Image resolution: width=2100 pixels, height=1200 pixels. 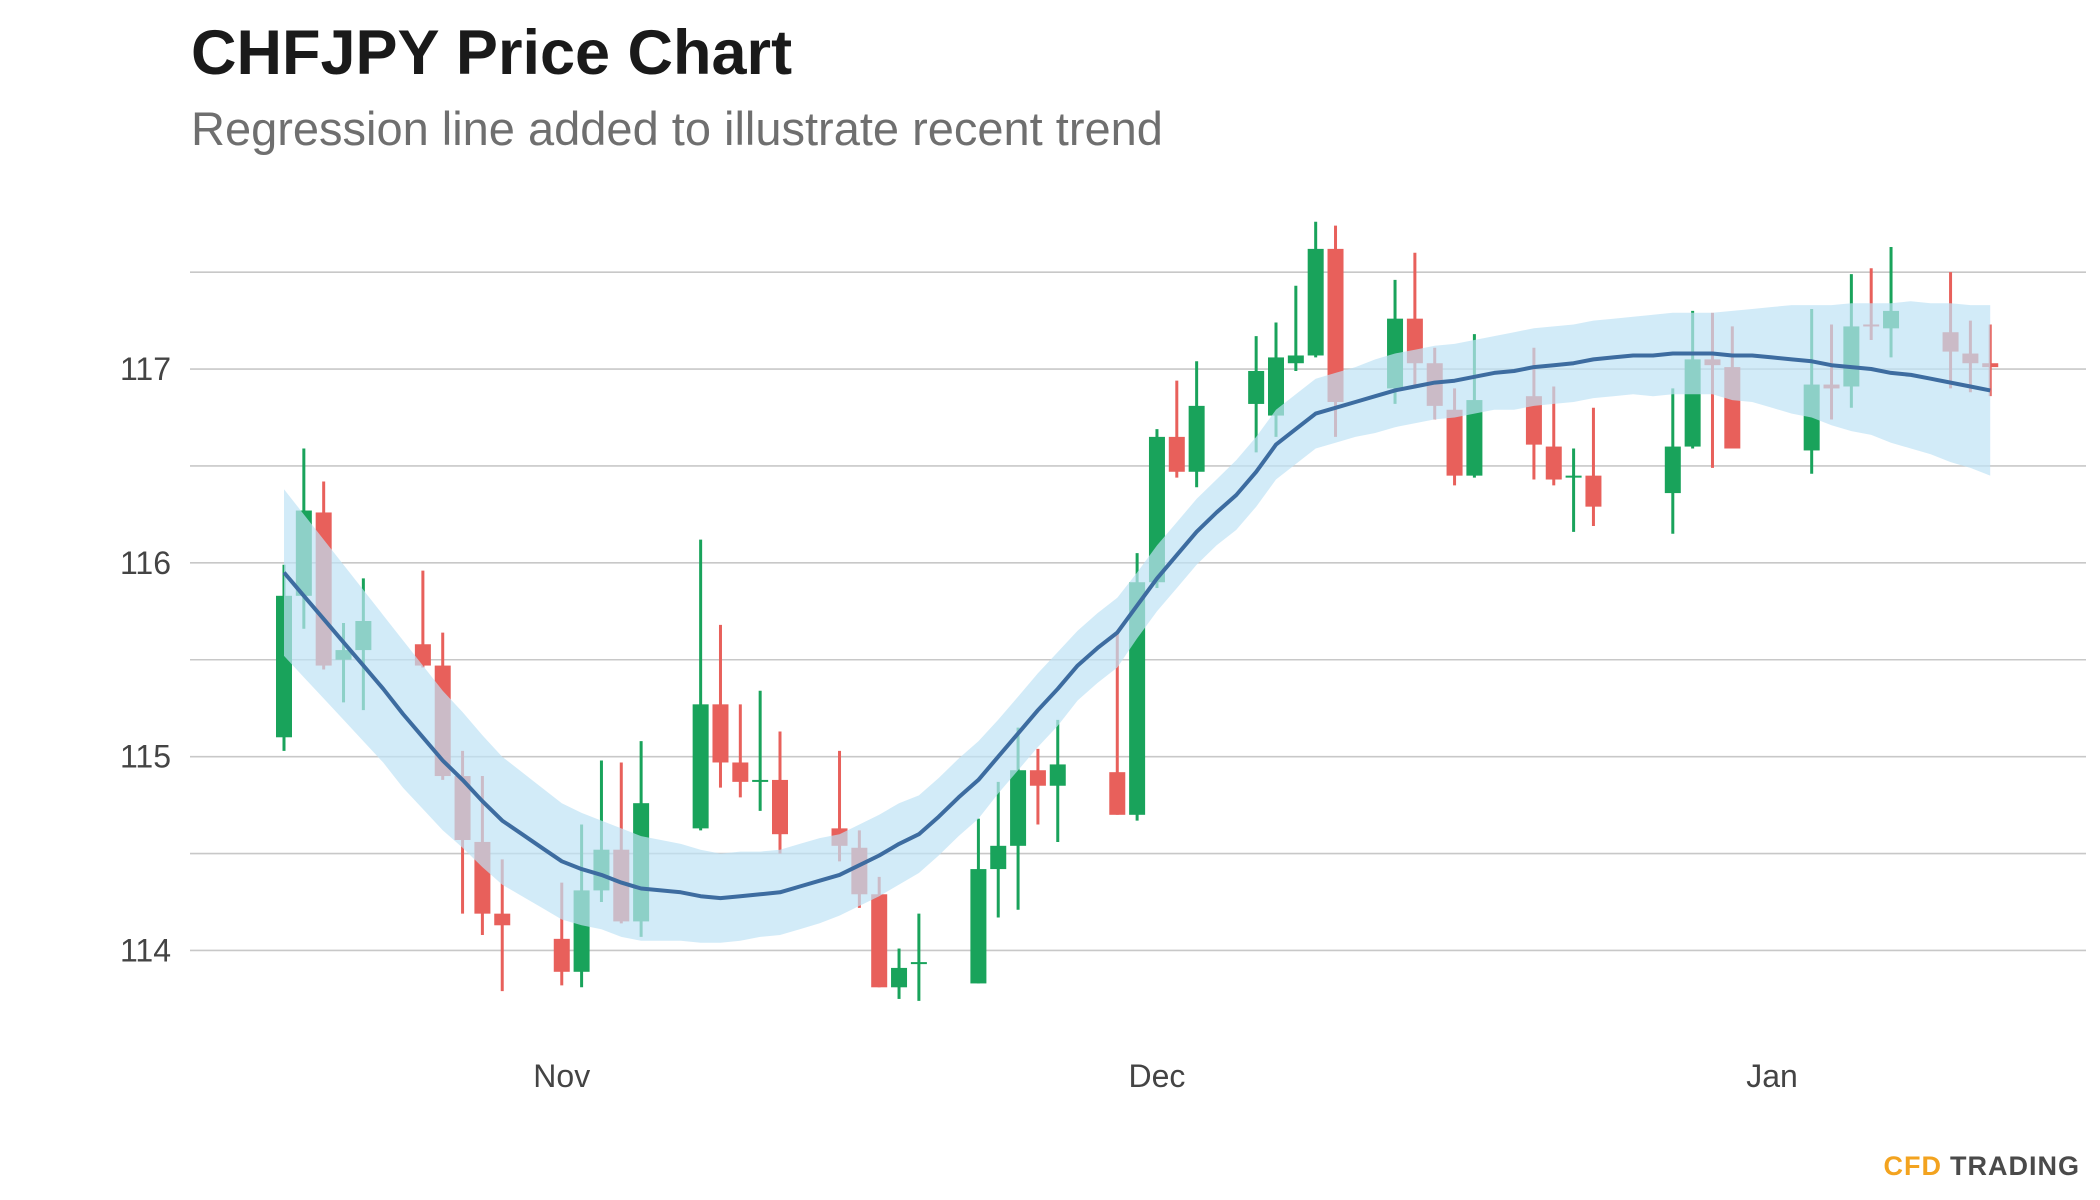 What do you see at coordinates (1913, 1166) in the screenshot?
I see `logo-prefix: CFD` at bounding box center [1913, 1166].